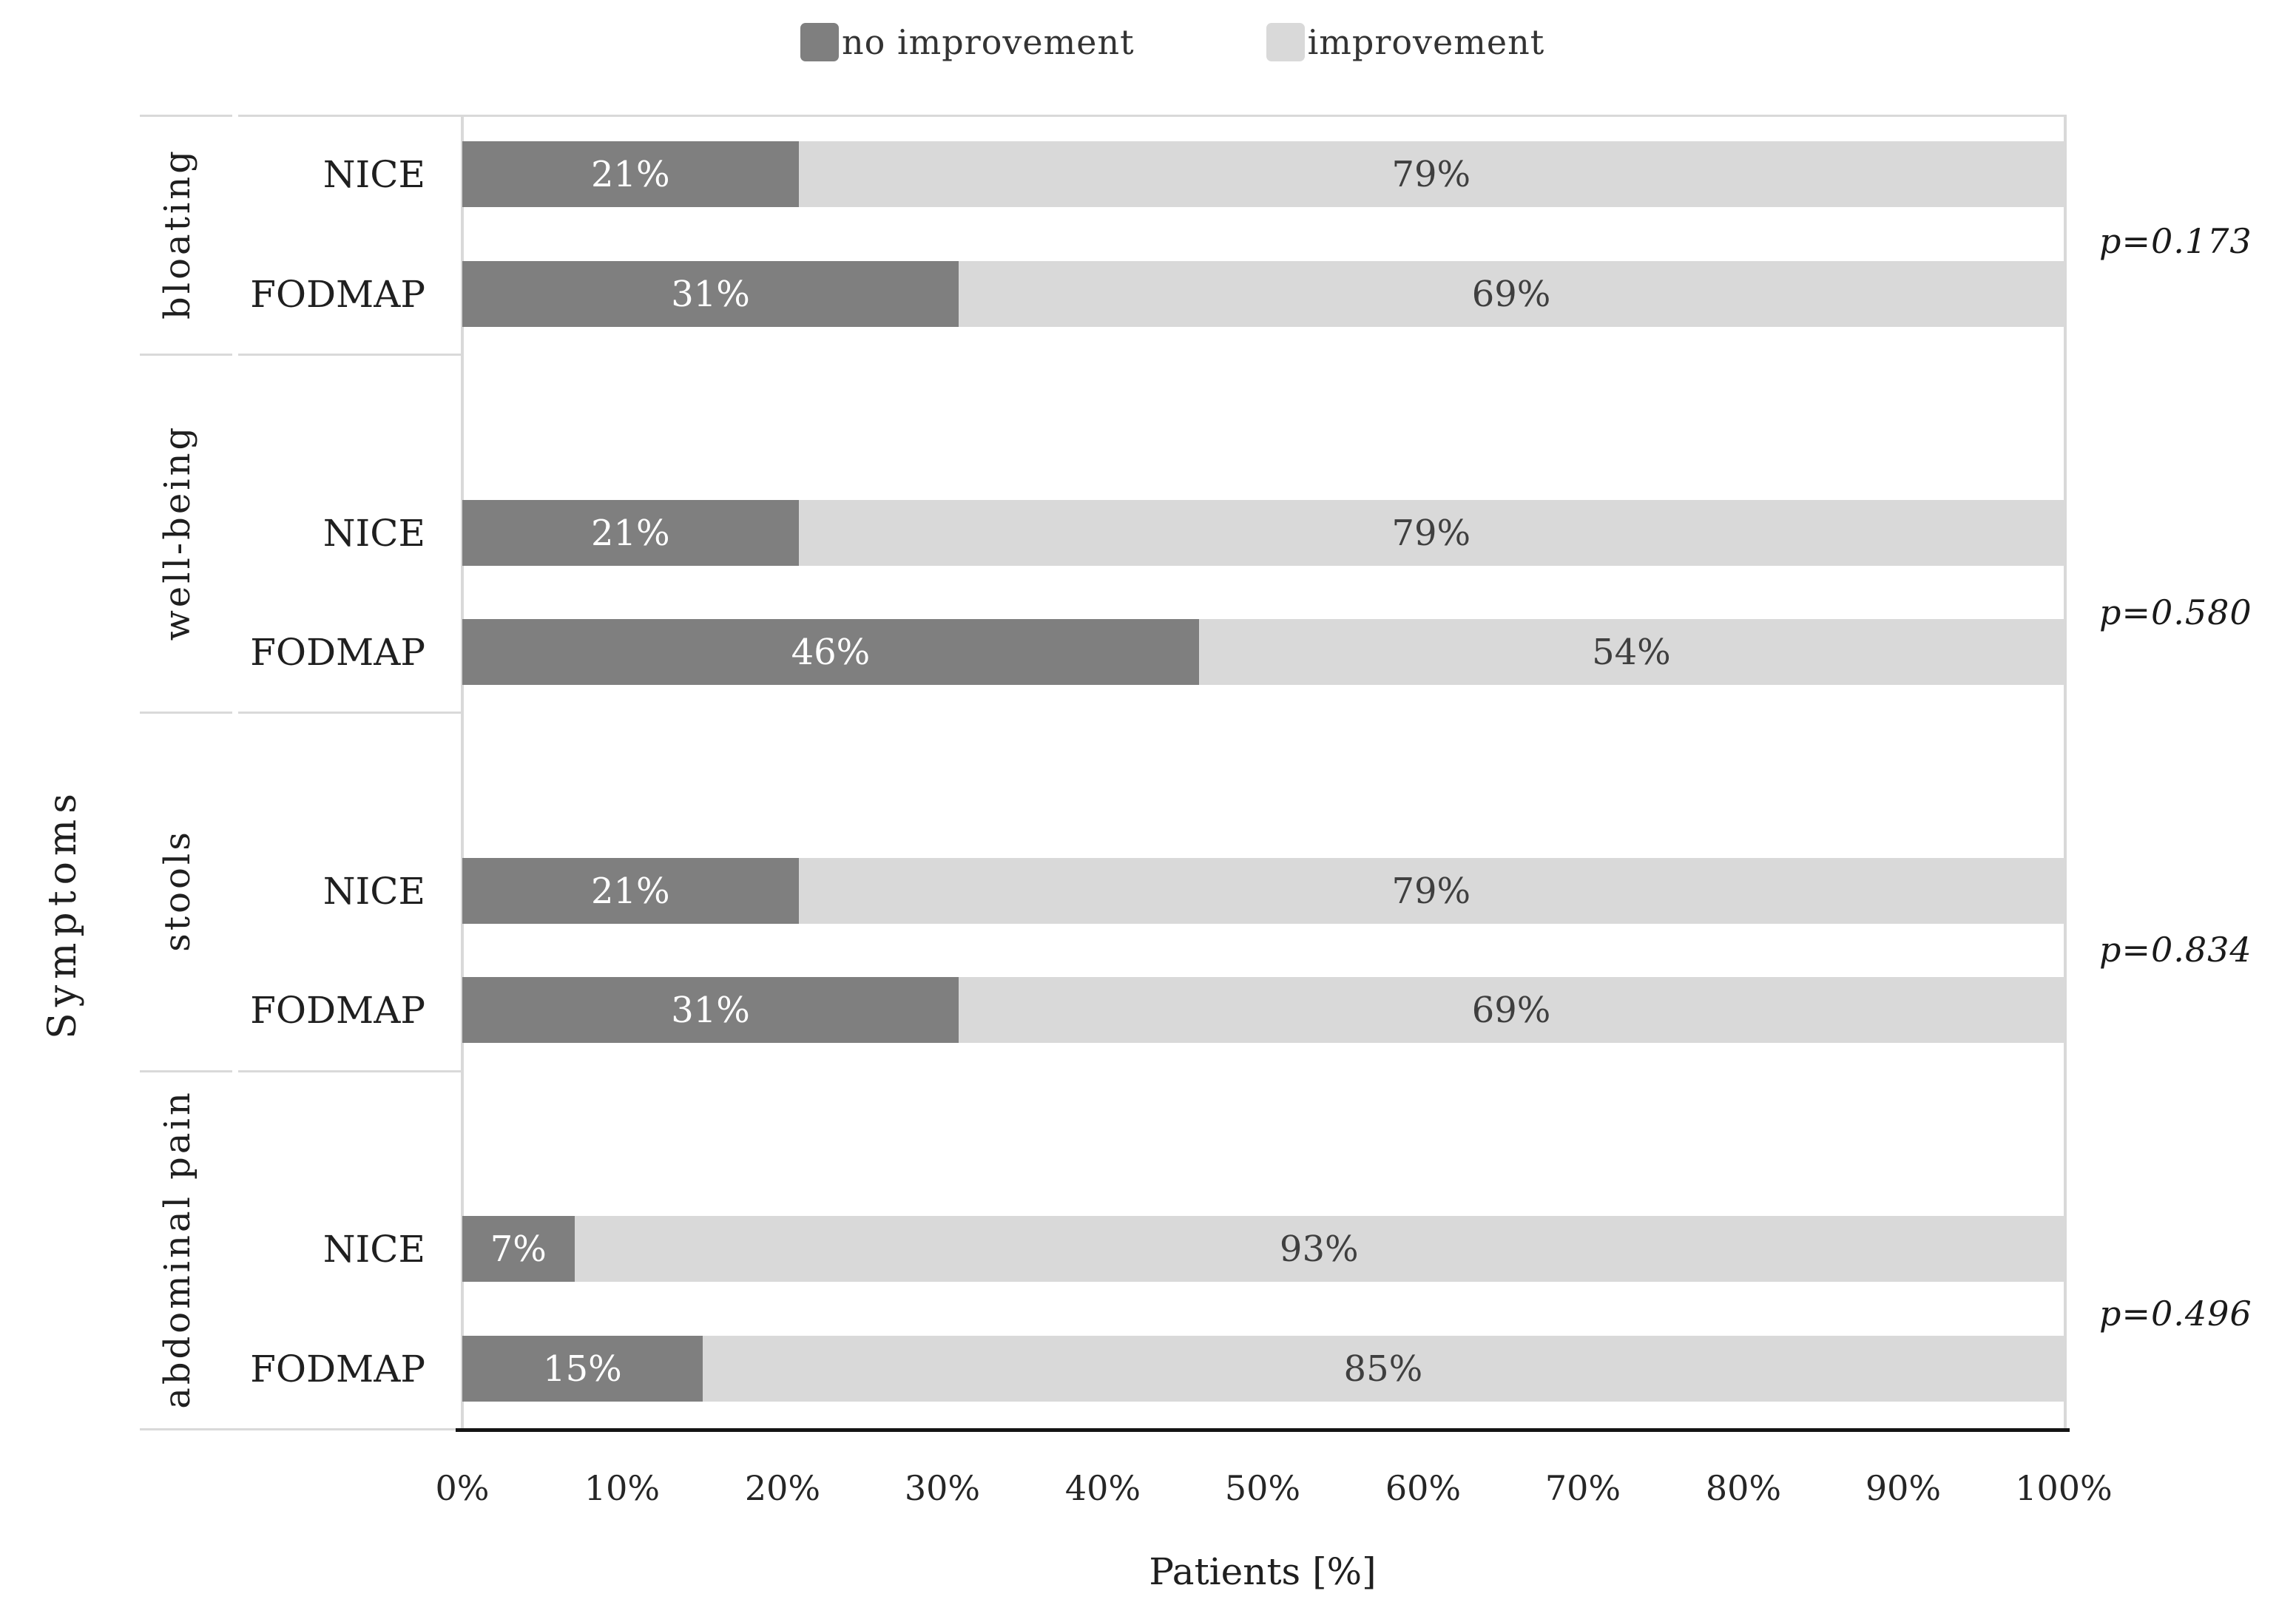 Image resolution: width=2296 pixels, height=1622 pixels. I want to click on category-label-abdominalpain: abdominal pain, so click(178, 1249).